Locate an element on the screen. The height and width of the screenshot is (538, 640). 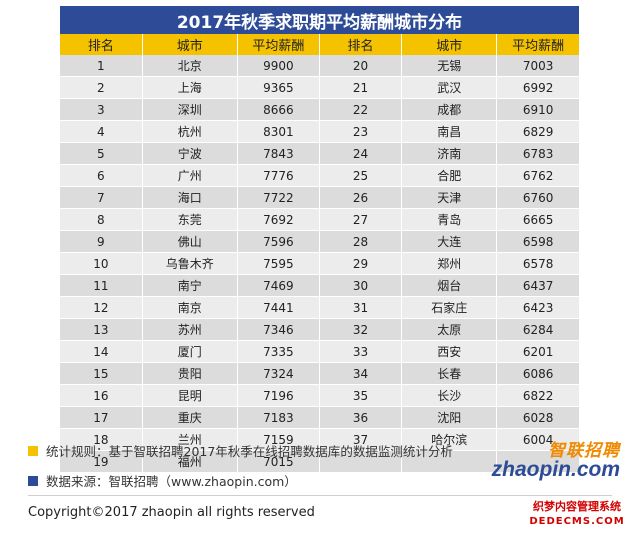
right-city-cell: 天津 is located at coordinates (449, 197).